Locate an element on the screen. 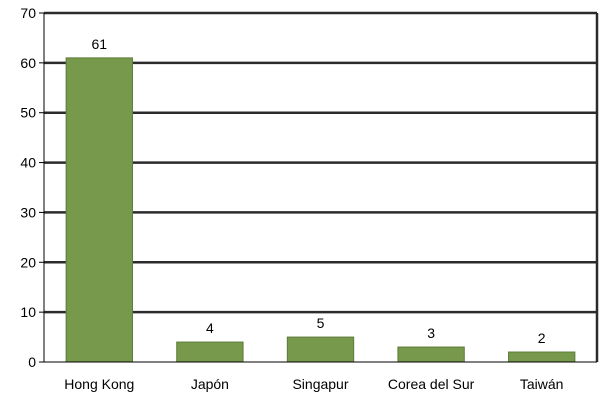 The height and width of the screenshot is (397, 603). x-tick-label: Taiwán is located at coordinates (542, 384).